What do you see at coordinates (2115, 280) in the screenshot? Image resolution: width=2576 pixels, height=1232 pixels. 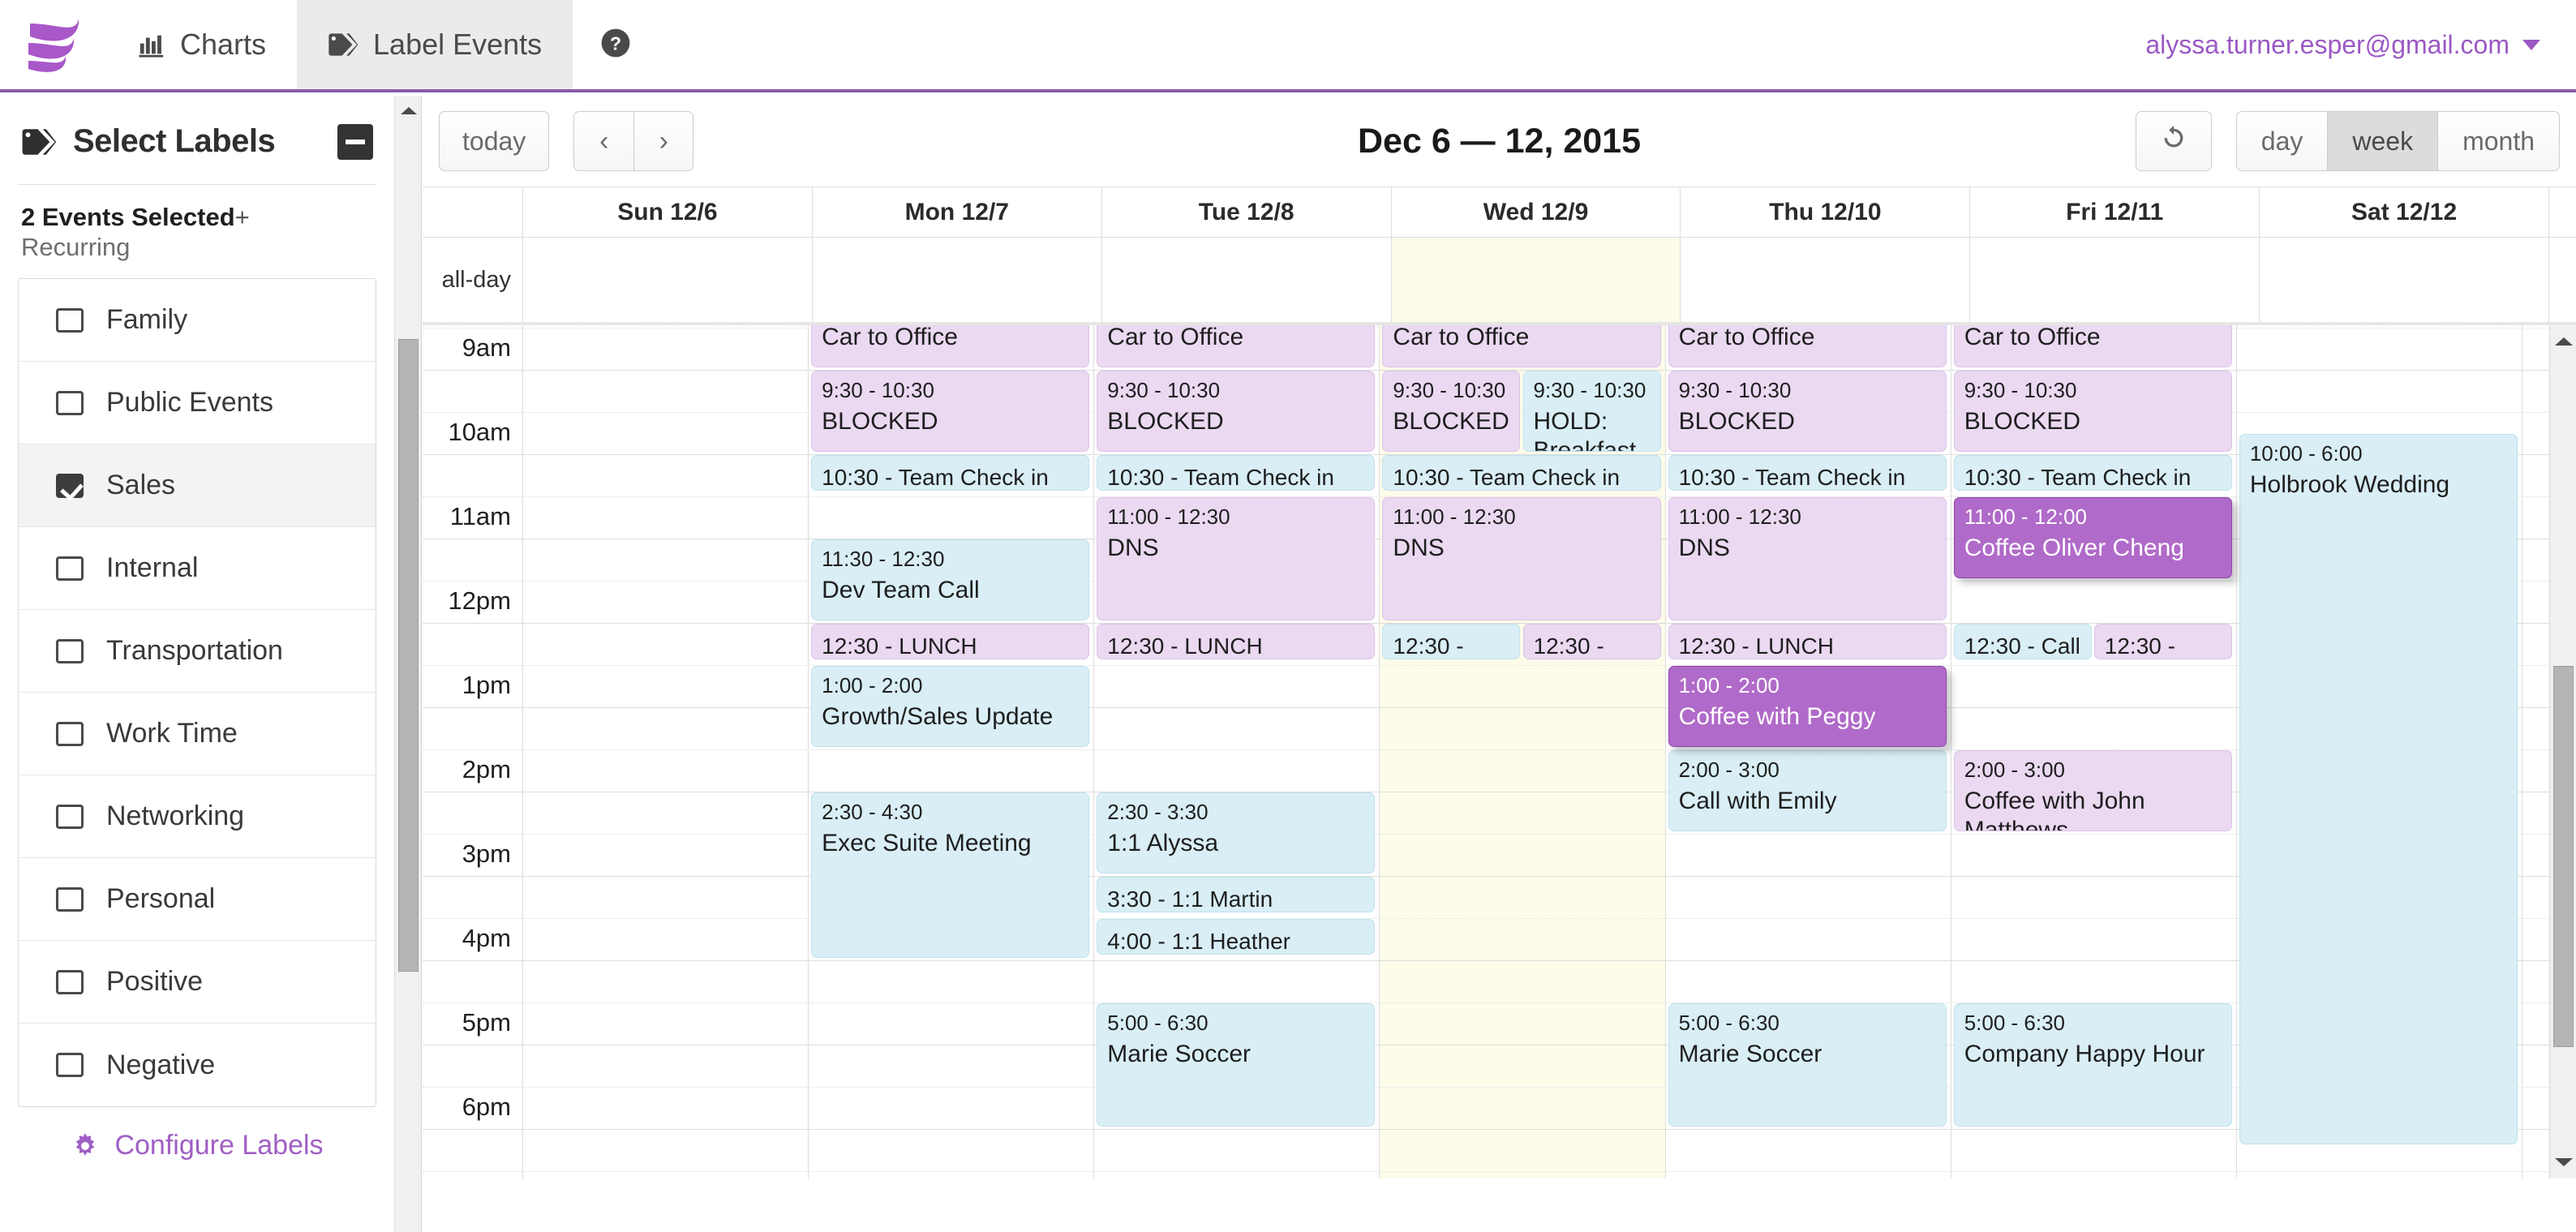 I see `all-day-cell-fri` at bounding box center [2115, 280].